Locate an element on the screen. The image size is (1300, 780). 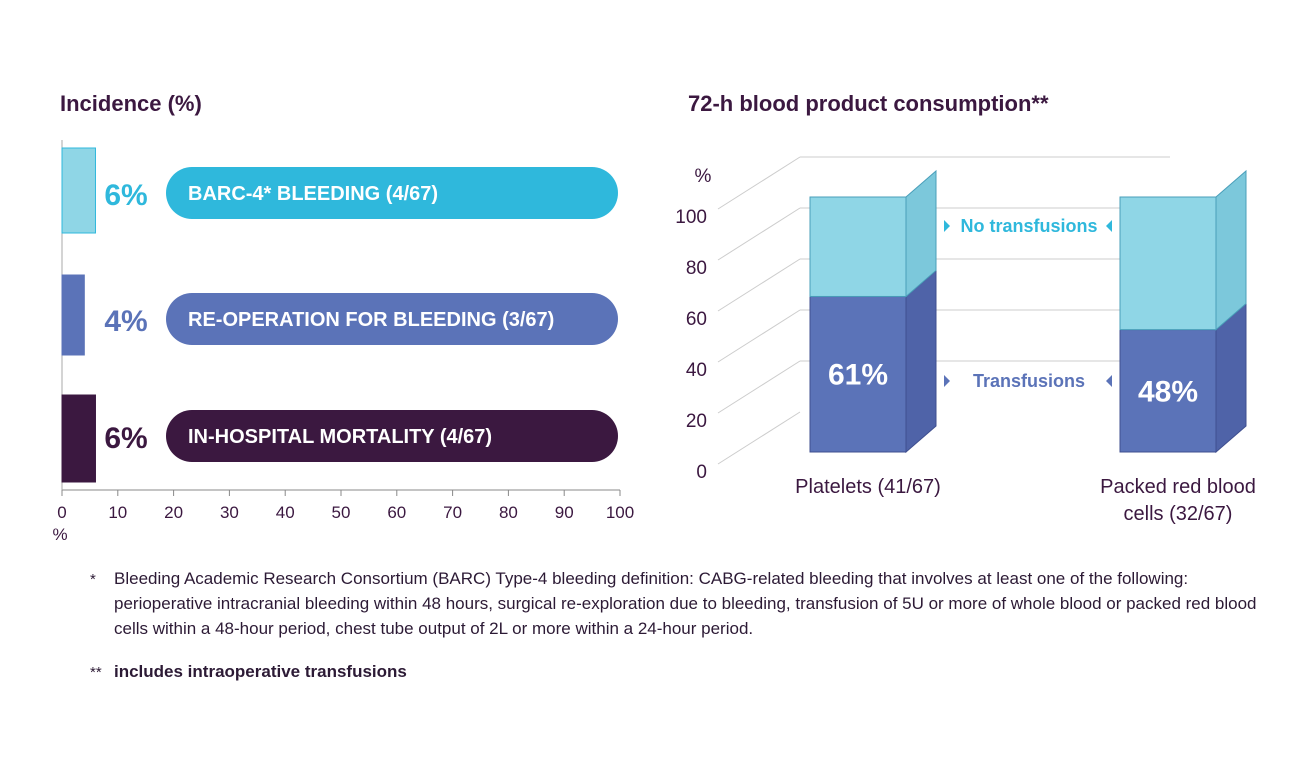
incidence-x-tick-label: 10 is located at coordinates (117, 512).